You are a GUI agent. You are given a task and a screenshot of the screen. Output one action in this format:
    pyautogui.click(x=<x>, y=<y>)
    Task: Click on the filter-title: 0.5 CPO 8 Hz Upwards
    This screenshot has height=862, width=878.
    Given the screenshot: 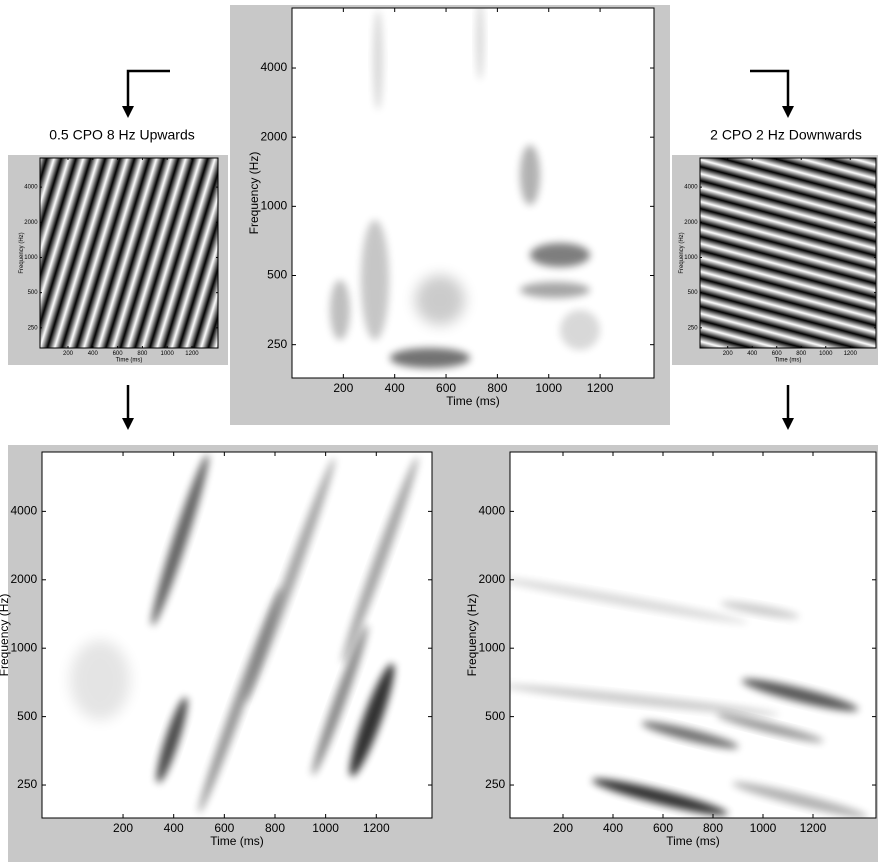 What is the action you would take?
    pyautogui.click(x=122, y=135)
    